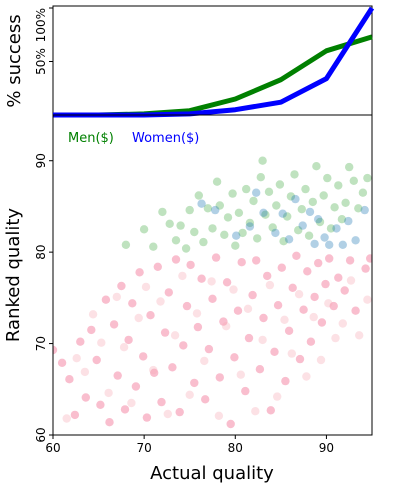  What do you see at coordinates (235, 448) in the screenshot?
I see `x-tick-label: 80` at bounding box center [235, 448].